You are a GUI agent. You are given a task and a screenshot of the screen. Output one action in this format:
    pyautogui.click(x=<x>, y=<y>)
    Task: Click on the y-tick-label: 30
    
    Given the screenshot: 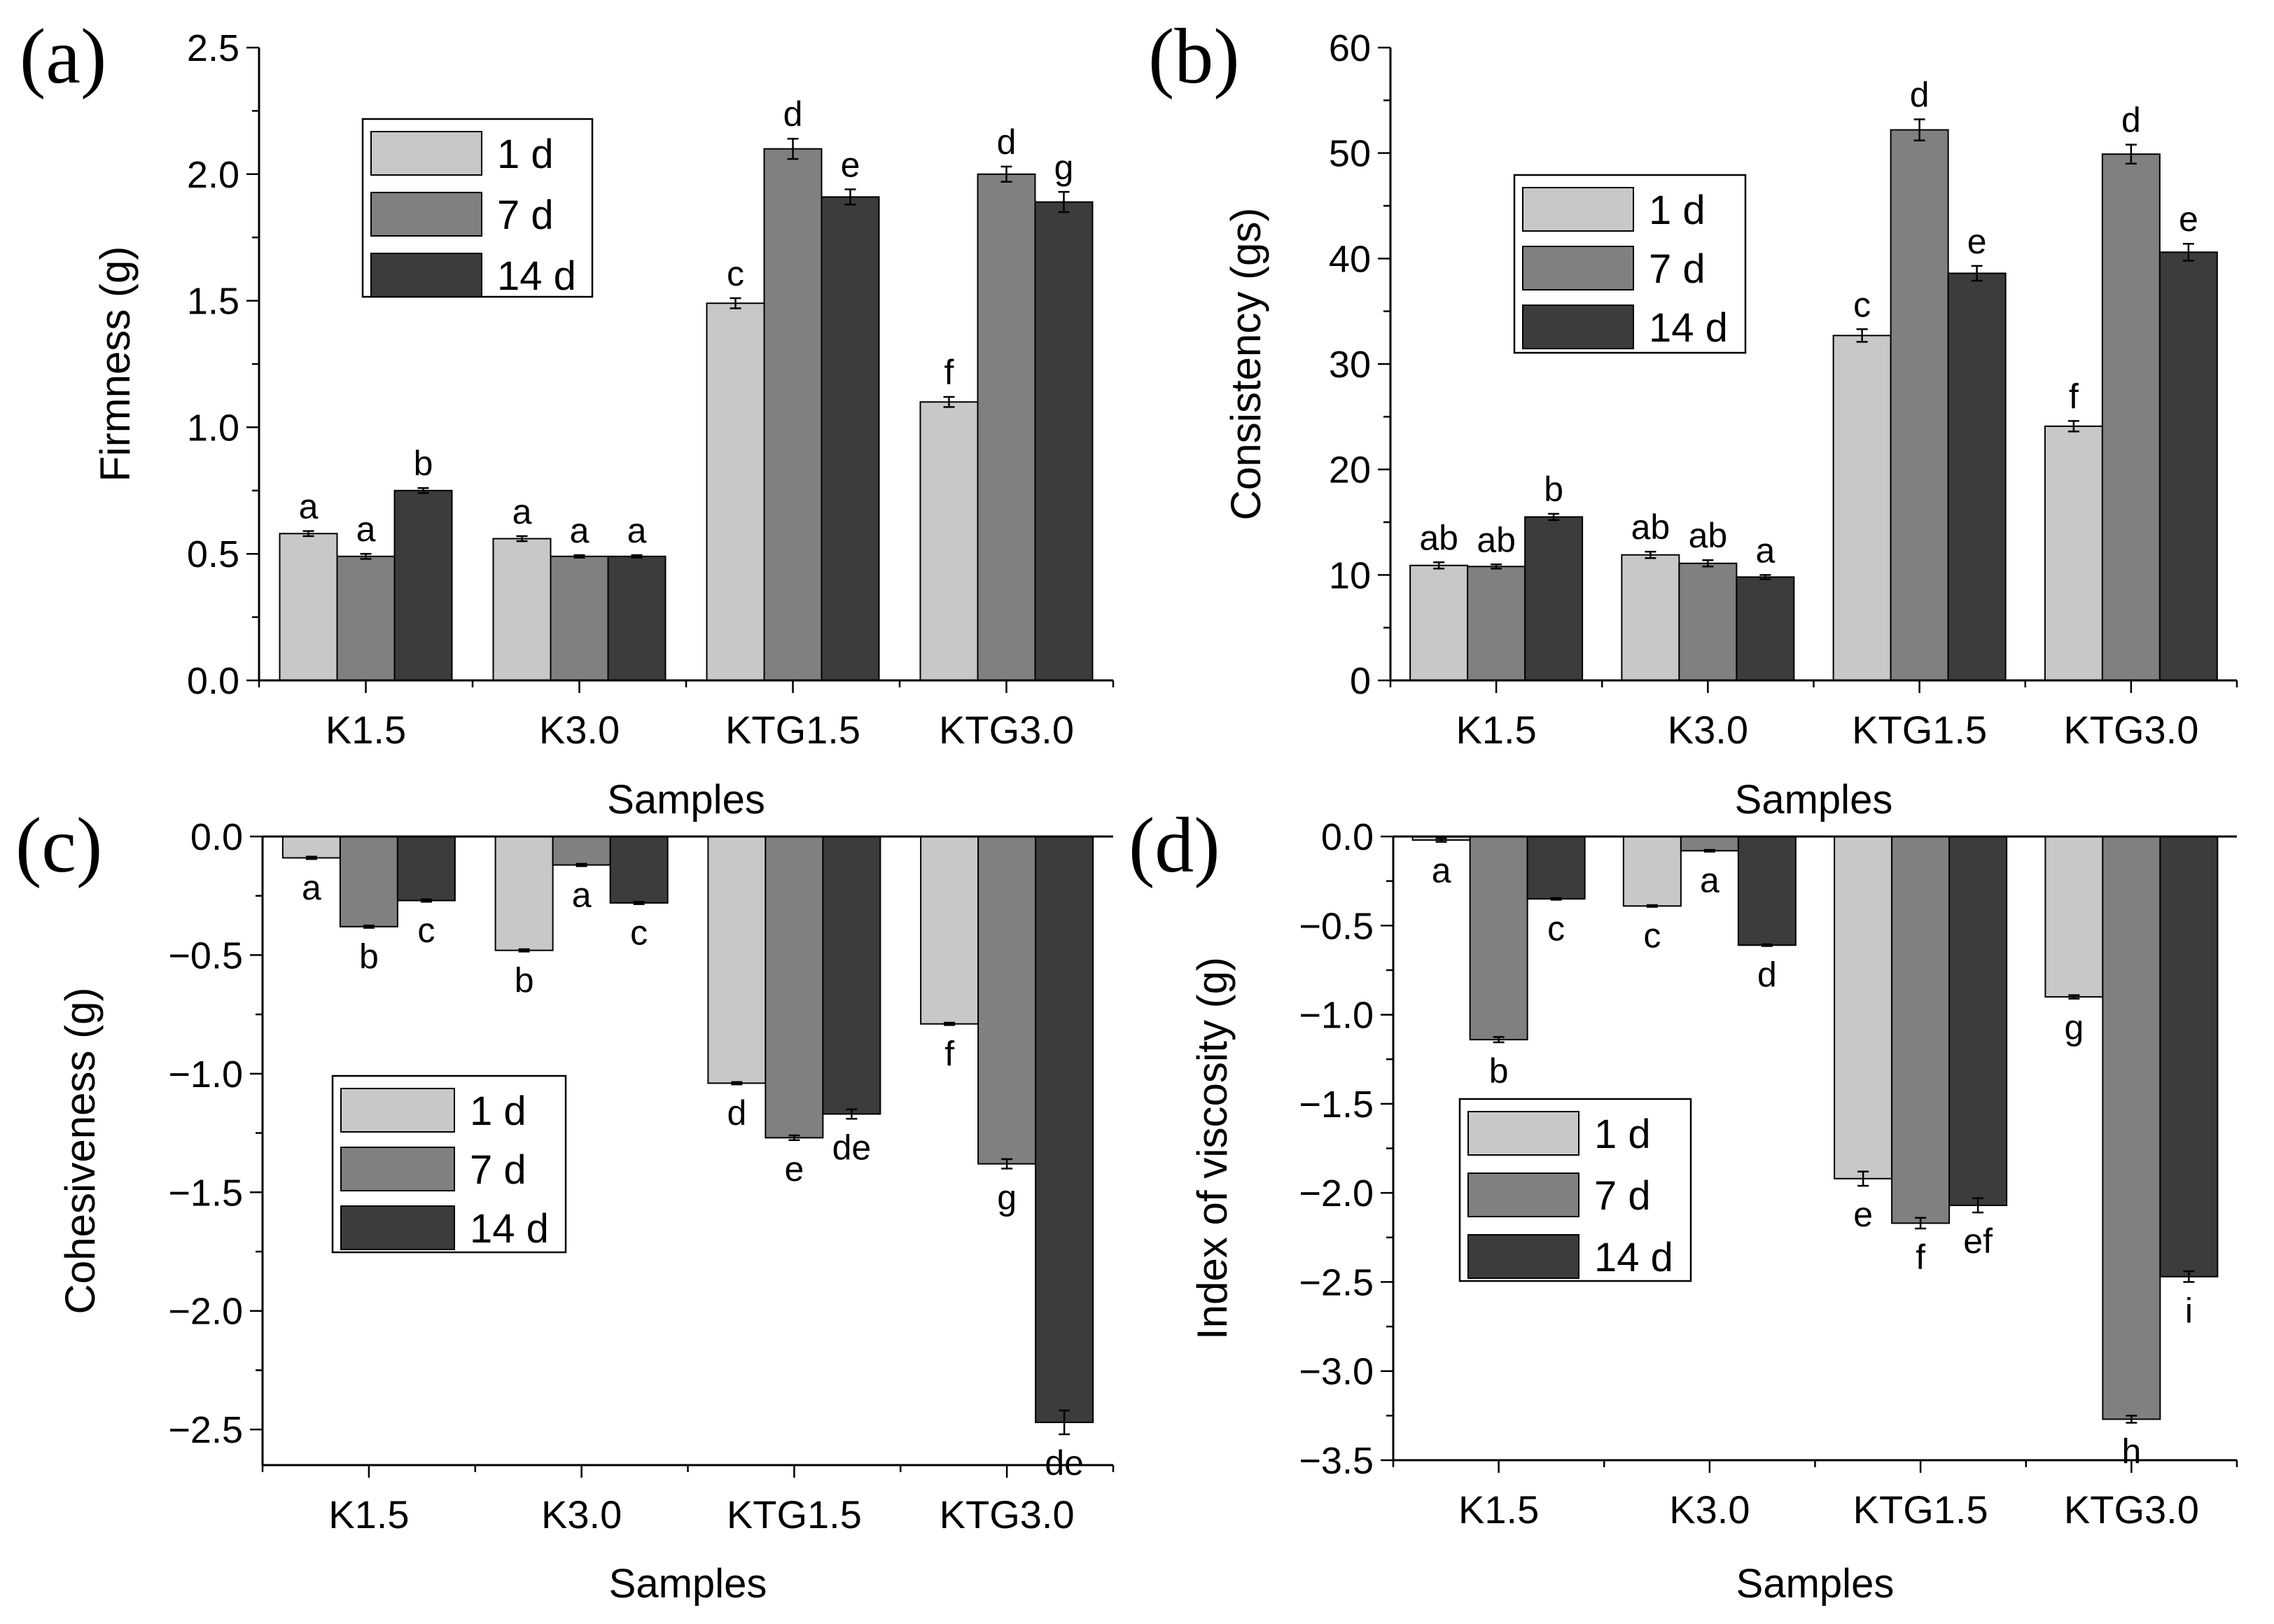 What is the action you would take?
    pyautogui.click(x=1350, y=365)
    